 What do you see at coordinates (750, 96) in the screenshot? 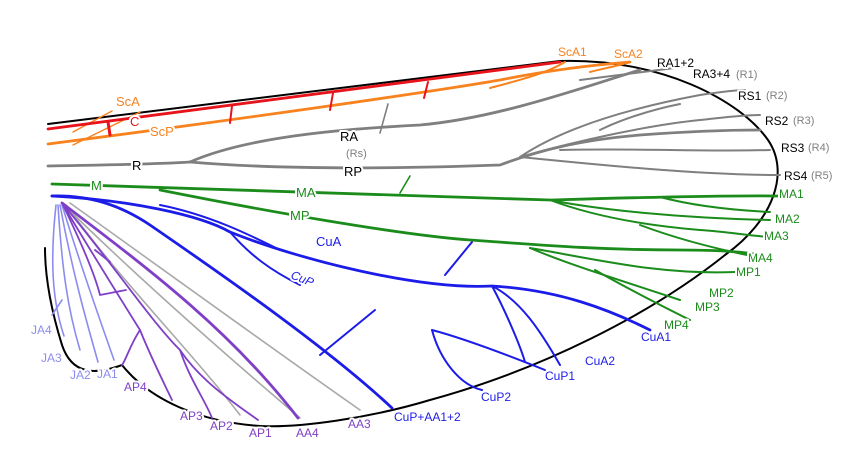
I see `label-rs1: RS1` at bounding box center [750, 96].